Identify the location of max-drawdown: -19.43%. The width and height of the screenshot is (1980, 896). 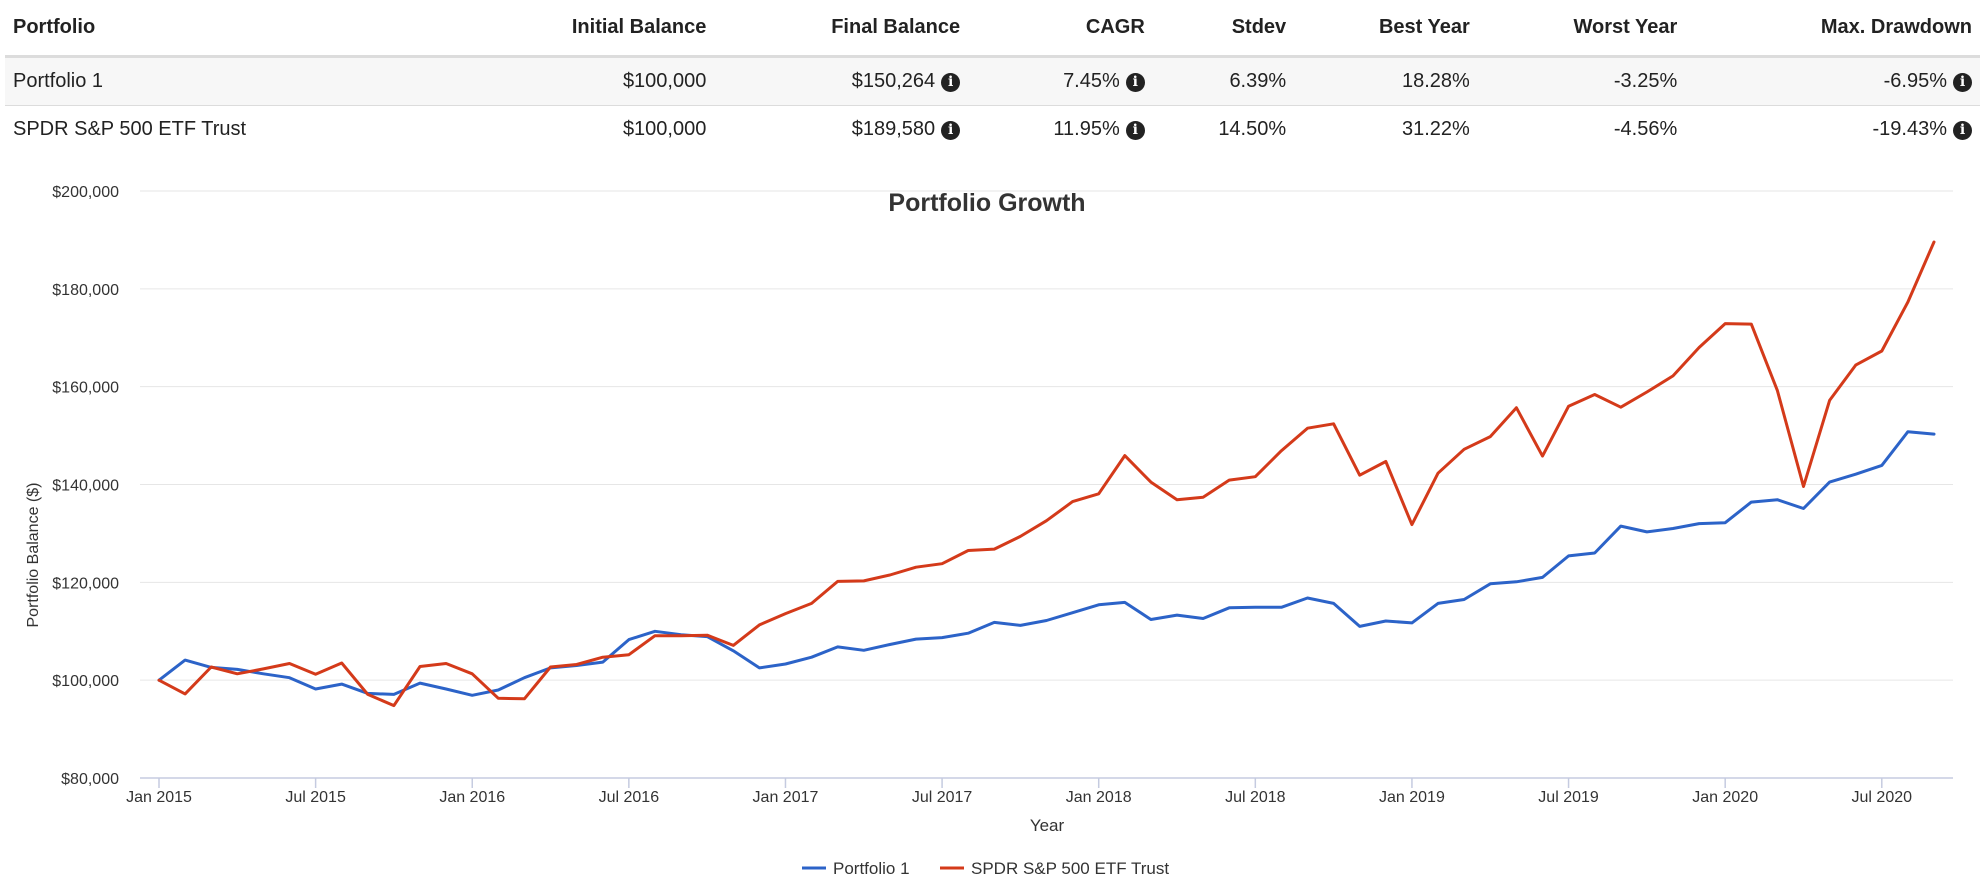
(1910, 129).